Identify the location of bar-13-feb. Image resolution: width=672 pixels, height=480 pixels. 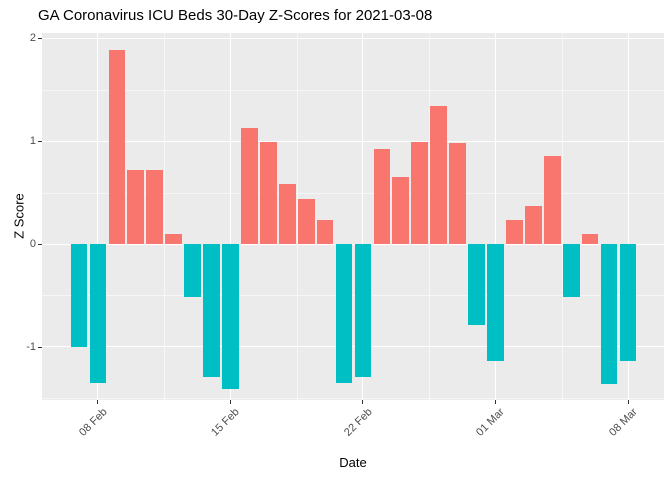
(192, 271).